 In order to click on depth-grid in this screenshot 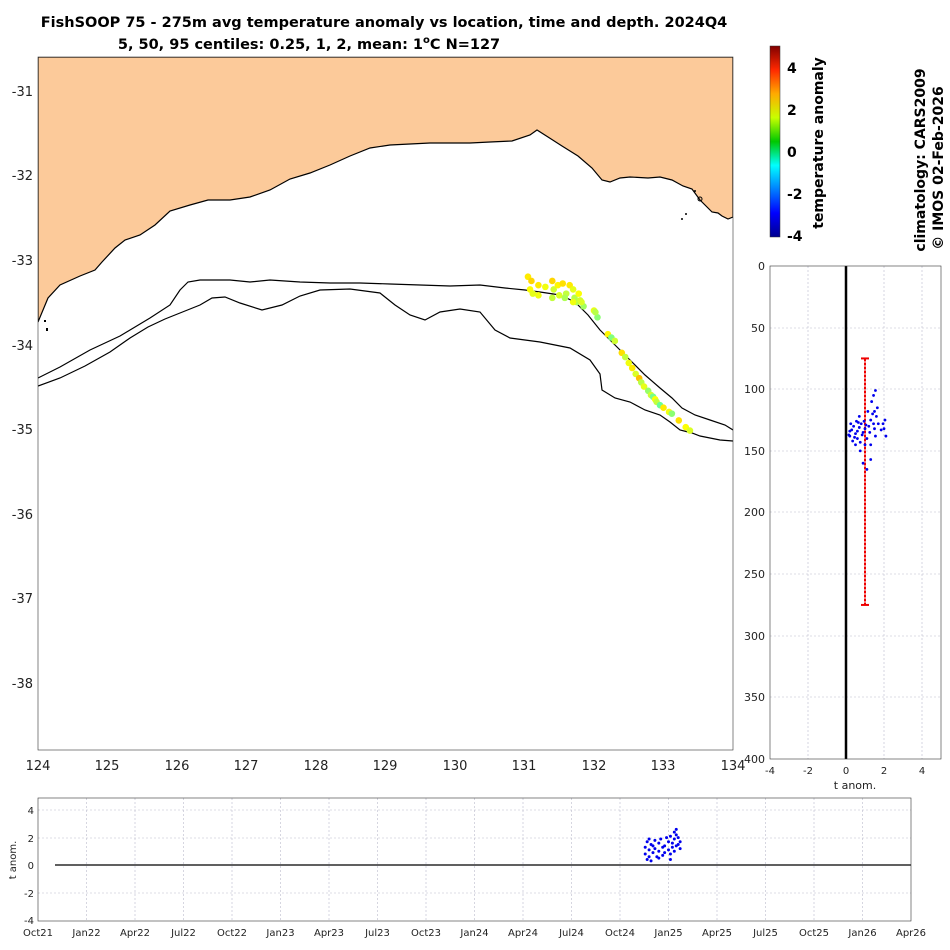, I will do `click(855, 512)`.